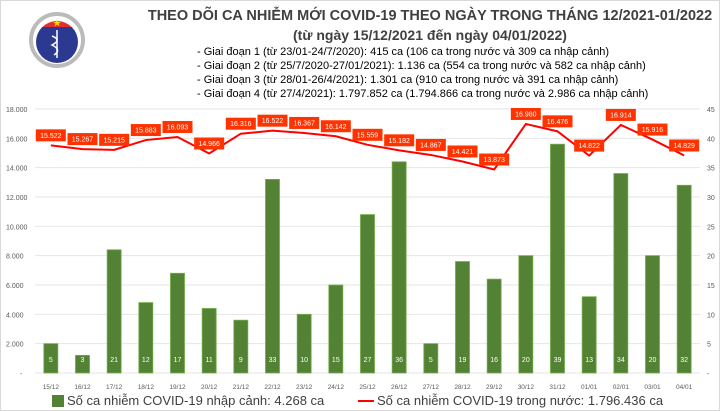  What do you see at coordinates (241, 360) in the screenshot?
I see `bar-data-label: 9` at bounding box center [241, 360].